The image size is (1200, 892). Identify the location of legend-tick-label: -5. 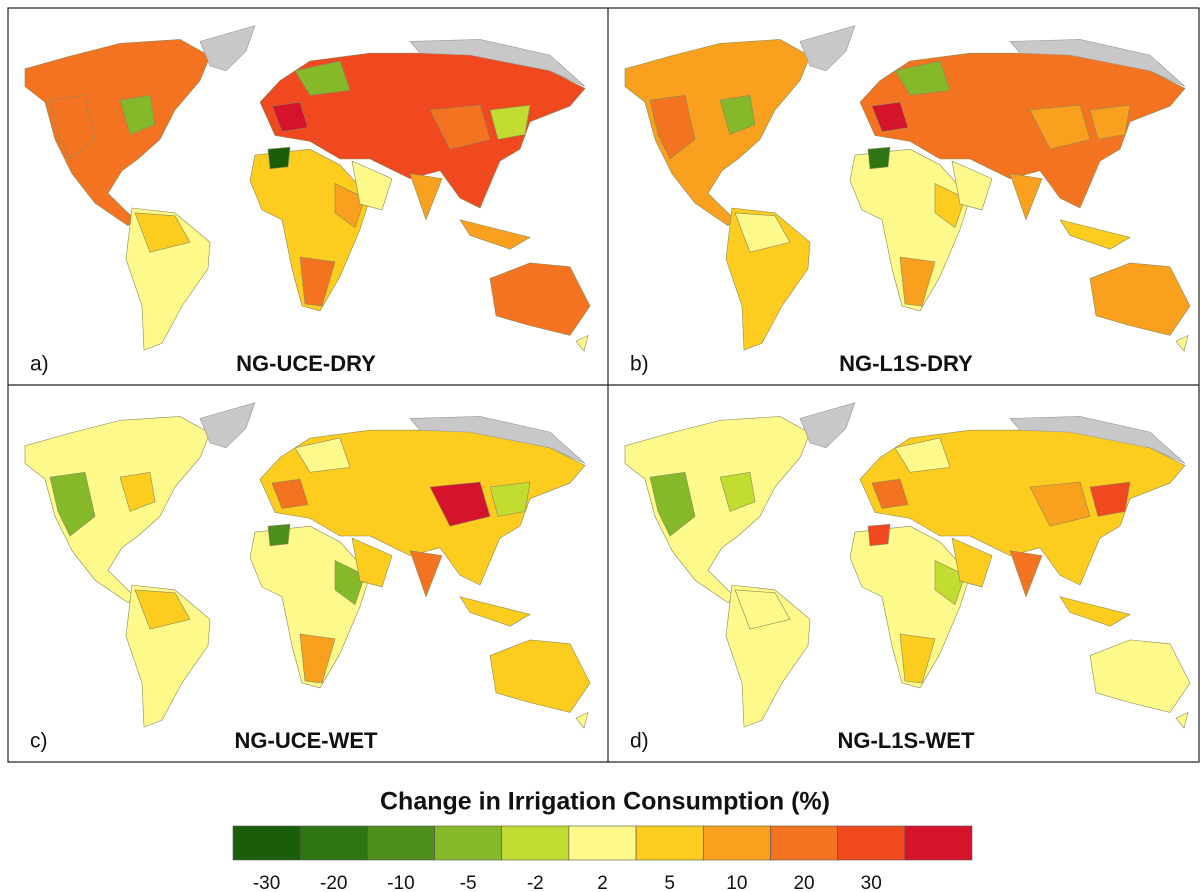
(468, 882).